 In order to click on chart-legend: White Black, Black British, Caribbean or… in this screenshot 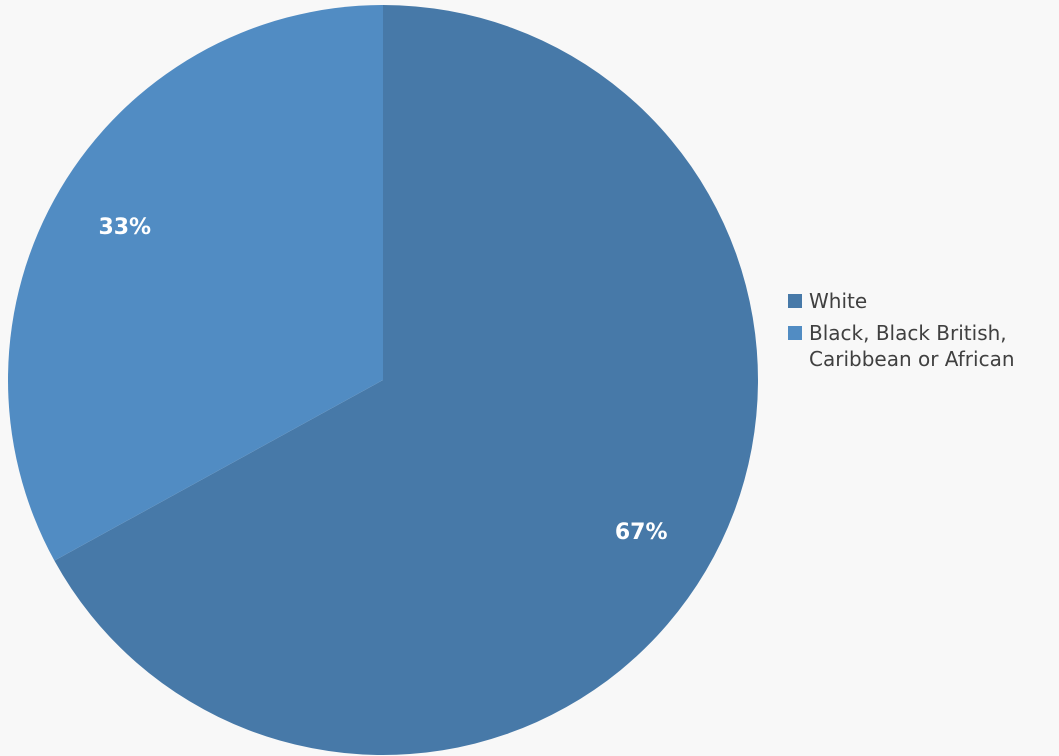, I will do `click(923, 333)`.